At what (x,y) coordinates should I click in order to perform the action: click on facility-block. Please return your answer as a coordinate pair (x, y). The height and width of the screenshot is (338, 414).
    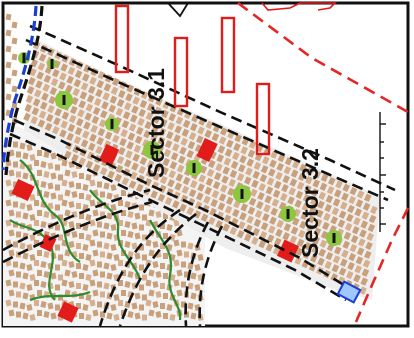
    Looking at the image, I should click on (68, 312).